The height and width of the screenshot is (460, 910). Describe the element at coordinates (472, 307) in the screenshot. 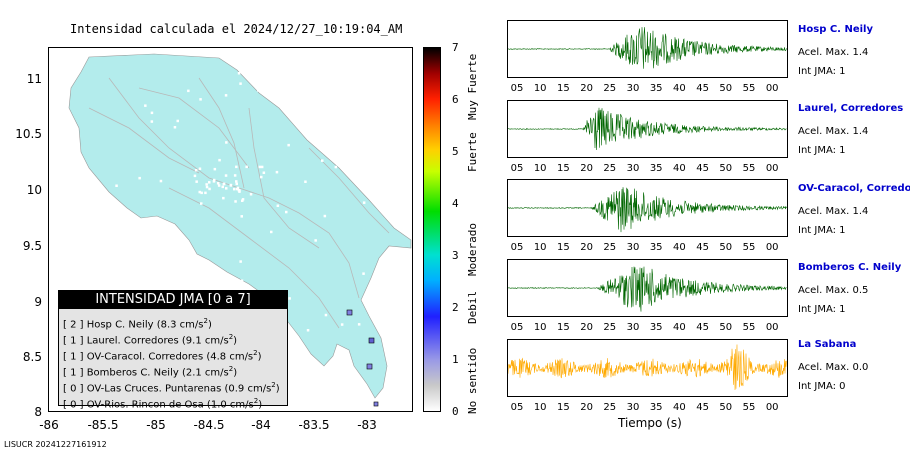

I see `colorbar-label-debil: Debil` at that location.